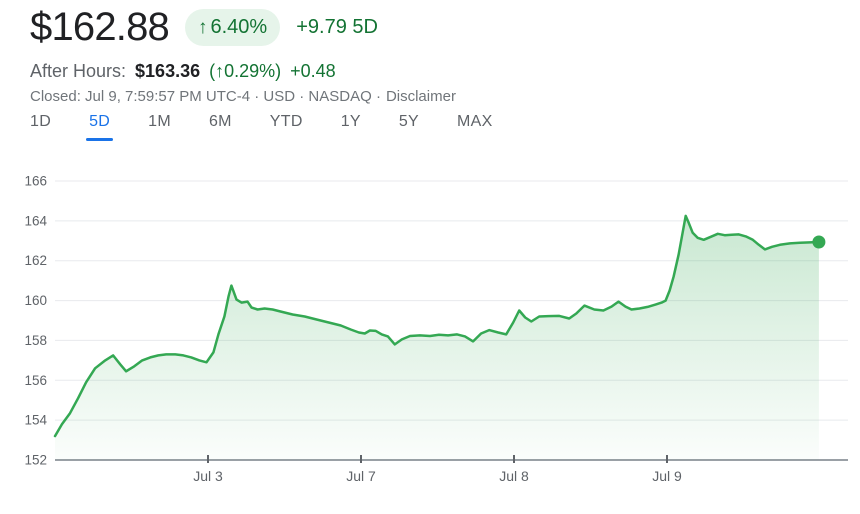  I want to click on tab-5y: 5Y, so click(409, 127).